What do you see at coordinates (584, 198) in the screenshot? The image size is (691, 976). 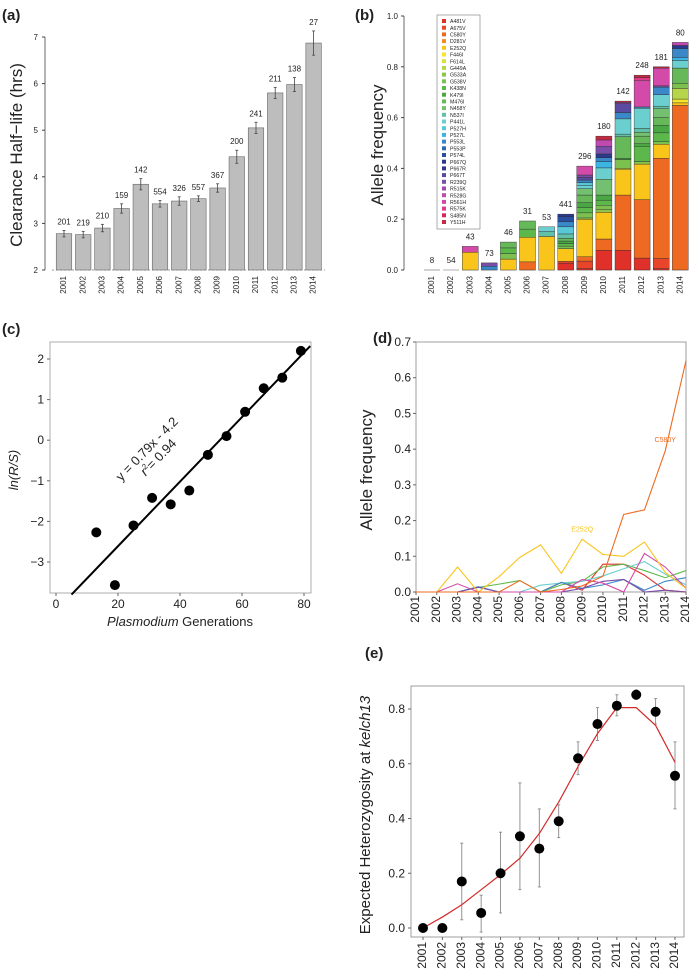 I see `bar-segment-2009-M476I` at bounding box center [584, 198].